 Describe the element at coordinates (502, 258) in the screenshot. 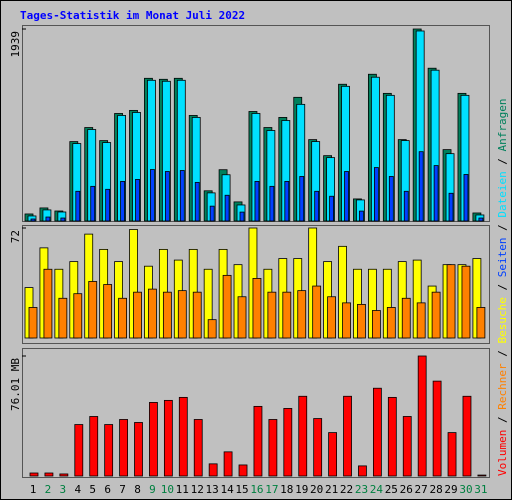

I see `legend-entry: Seiten` at that location.